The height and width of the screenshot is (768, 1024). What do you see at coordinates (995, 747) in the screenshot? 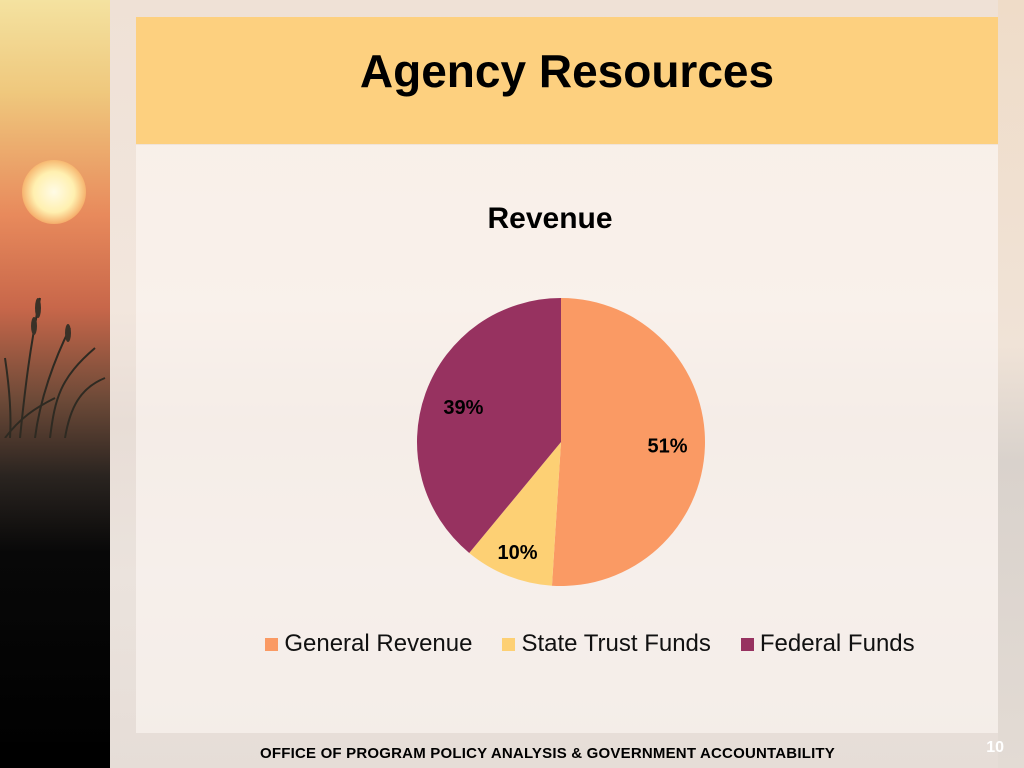
I see `page-number: 10` at bounding box center [995, 747].